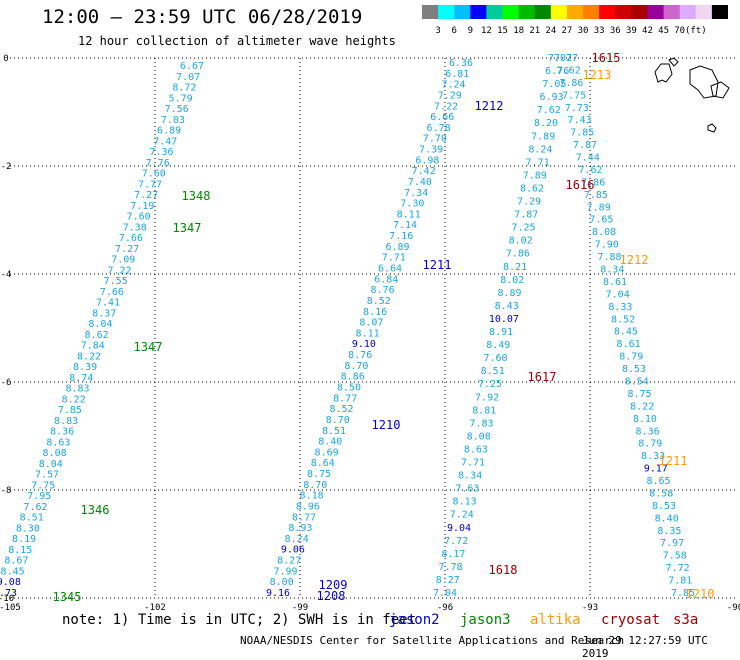 The image size is (740, 660). What do you see at coordinates (10, 582) in the screenshot?
I see `wave-height-value: 9.08` at bounding box center [10, 582].